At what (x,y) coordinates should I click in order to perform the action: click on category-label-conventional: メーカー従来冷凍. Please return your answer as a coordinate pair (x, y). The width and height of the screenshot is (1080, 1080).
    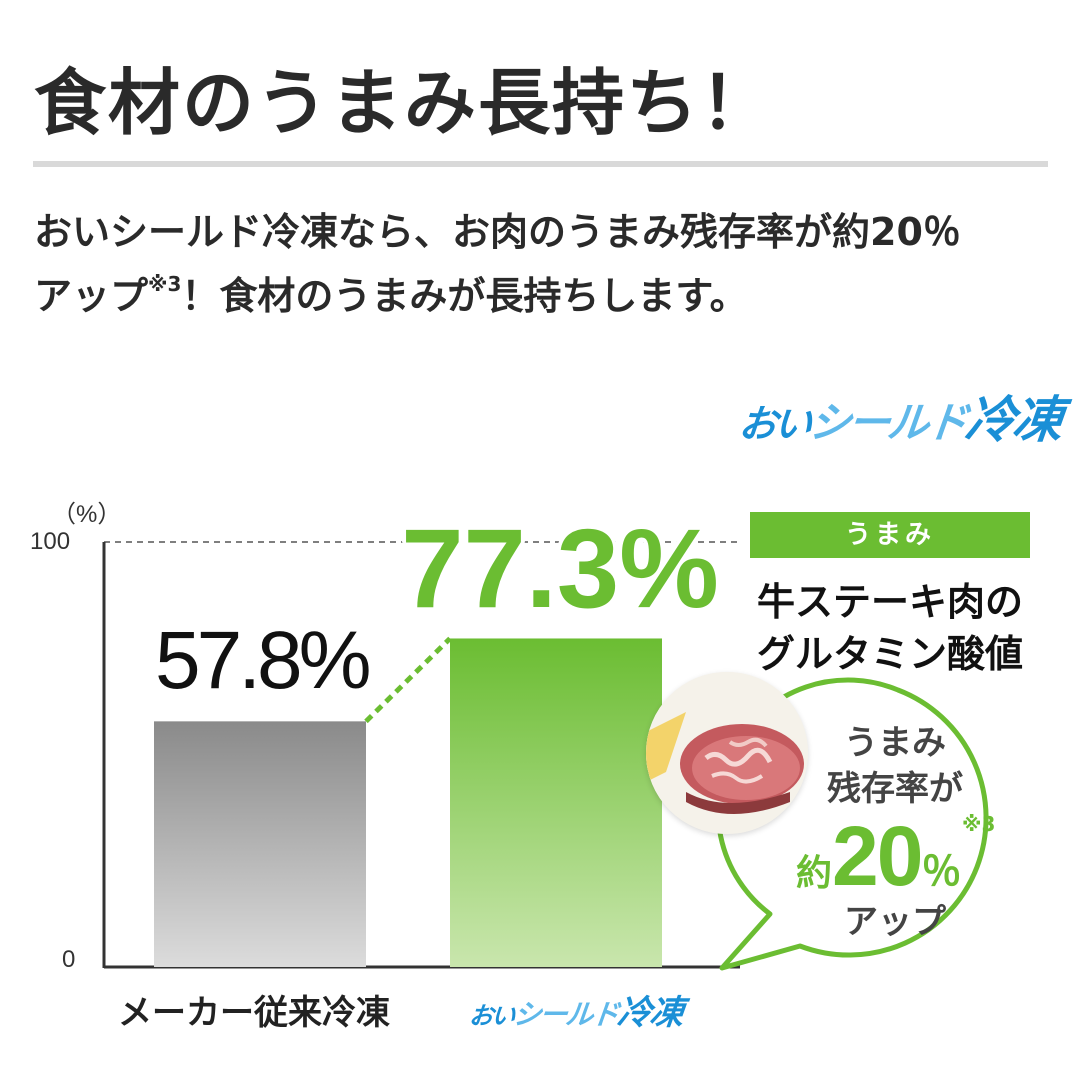
    Looking at the image, I should click on (254, 1013).